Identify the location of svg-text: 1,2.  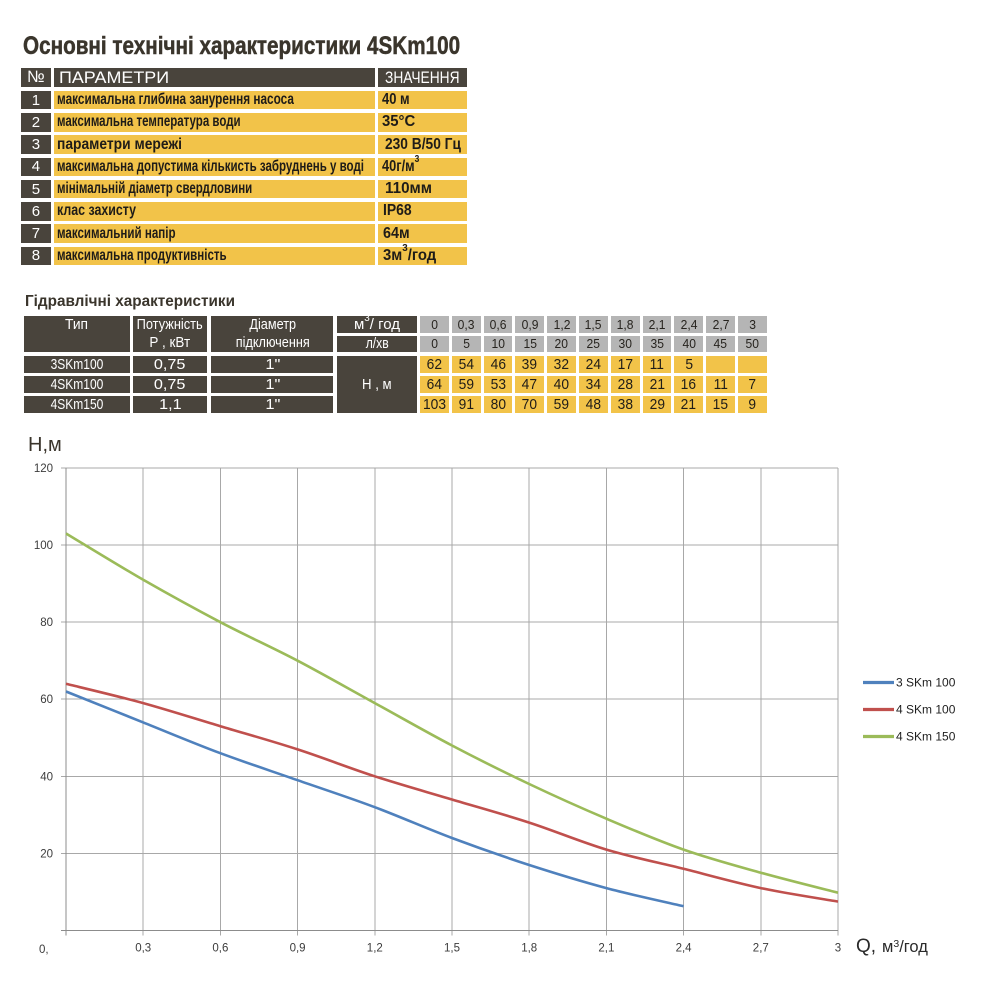
(375, 949).